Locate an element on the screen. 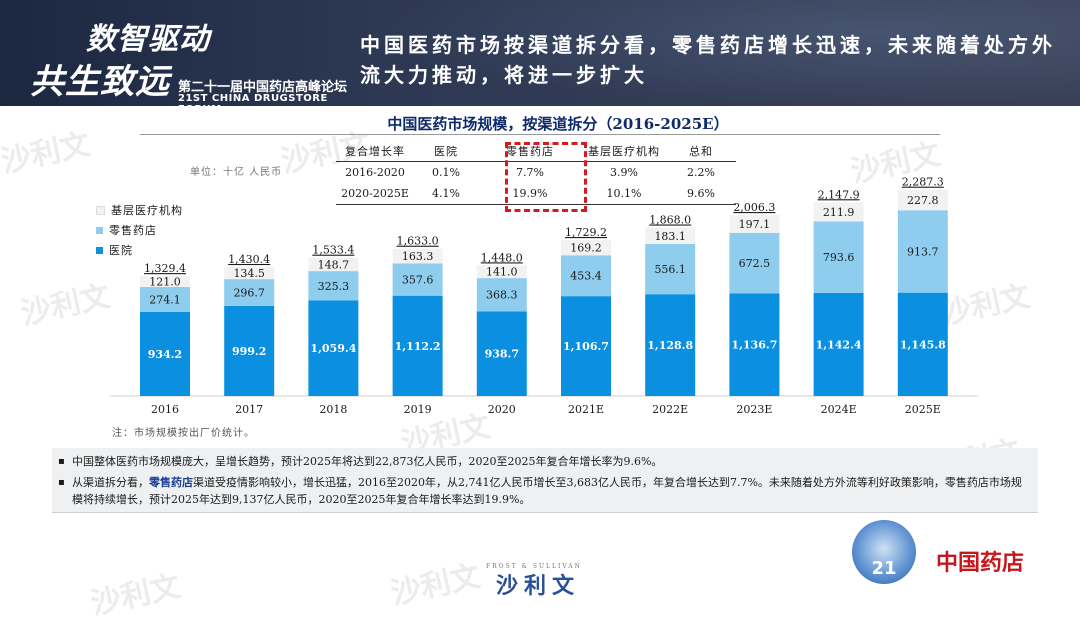 The width and height of the screenshot is (1080, 623). bar-value-label: 357.6 is located at coordinates (418, 280).